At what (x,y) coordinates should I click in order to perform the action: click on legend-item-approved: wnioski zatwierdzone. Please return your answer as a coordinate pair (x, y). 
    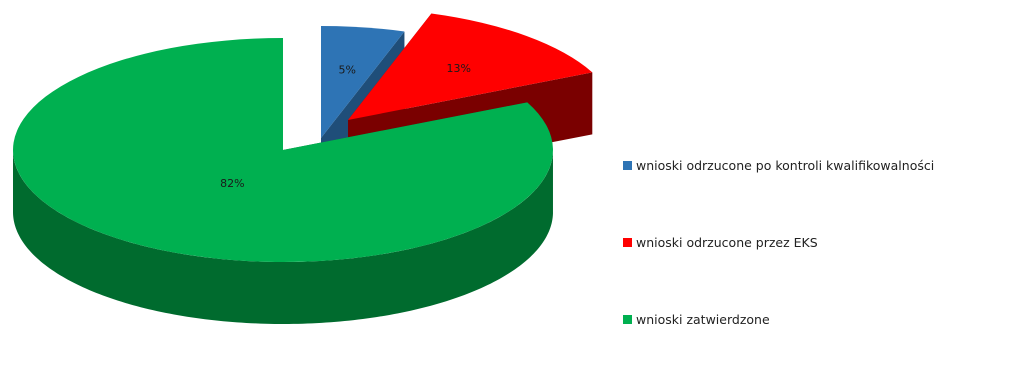
    Looking at the image, I should click on (696, 319).